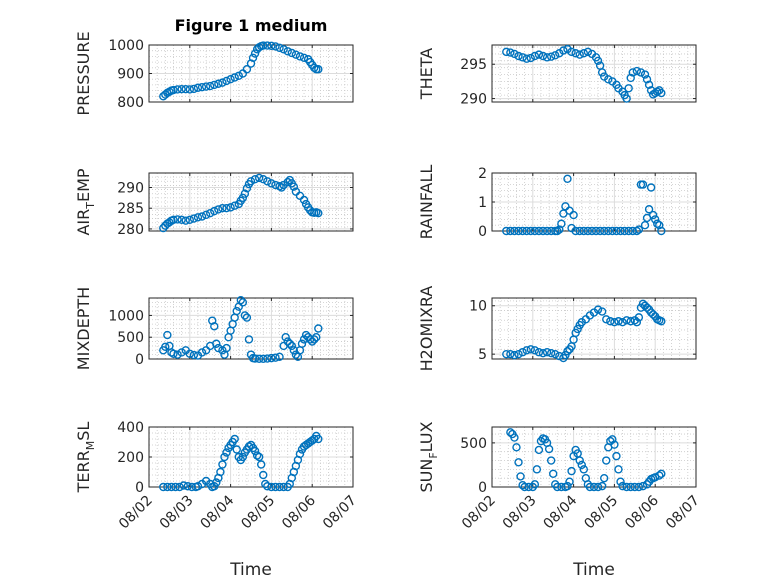  Describe the element at coordinates (126, 316) in the screenshot. I see `y-tick-label: 1000` at that location.